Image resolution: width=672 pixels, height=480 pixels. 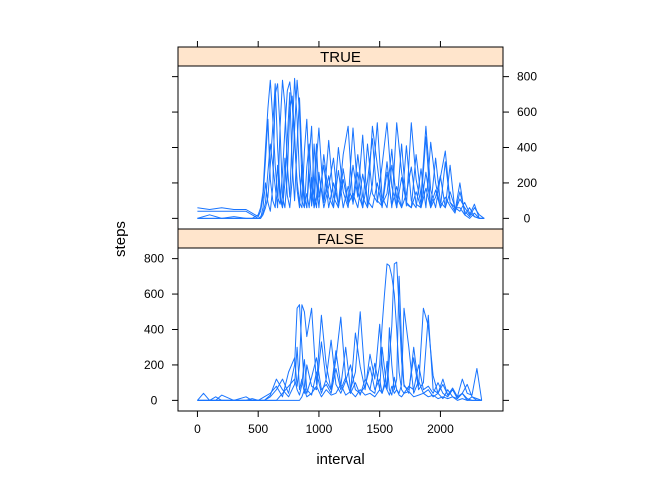 What do you see at coordinates (175, 147) in the screenshot?
I see `y-ticks-left-true` at bounding box center [175, 147].